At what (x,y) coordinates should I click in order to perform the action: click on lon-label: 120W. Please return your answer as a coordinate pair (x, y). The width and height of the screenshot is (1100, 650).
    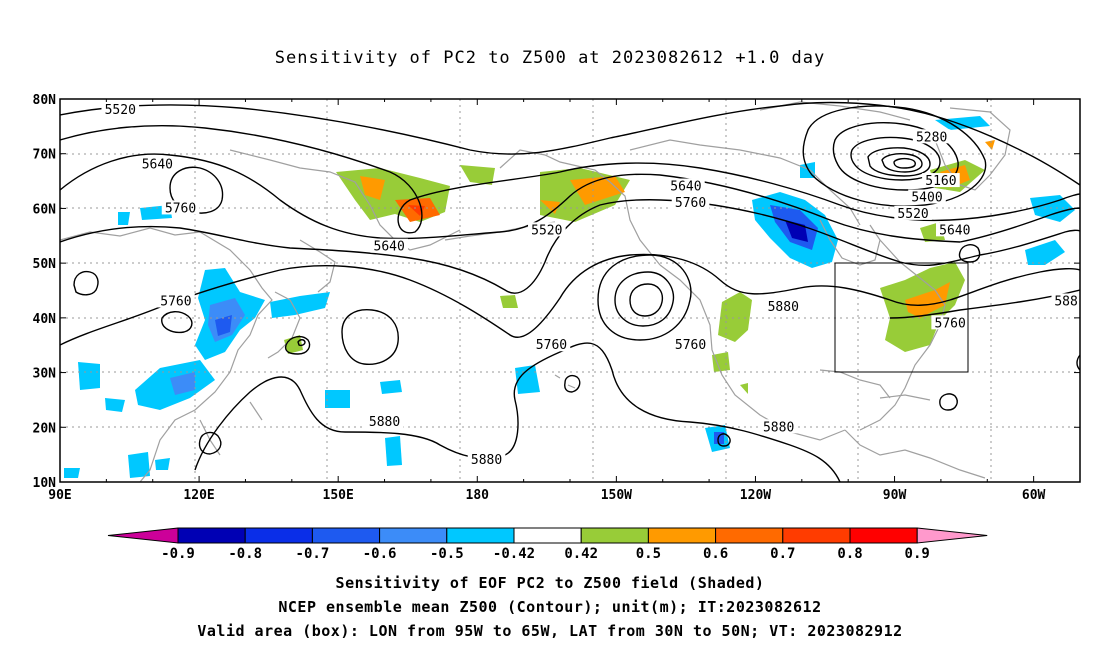
    Looking at the image, I should click on (755, 495).